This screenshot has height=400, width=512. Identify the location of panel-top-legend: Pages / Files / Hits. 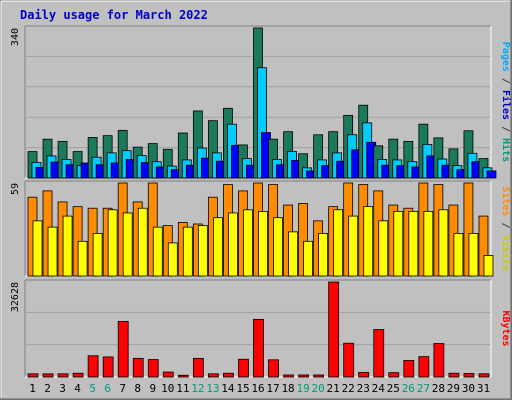
(506, 102).